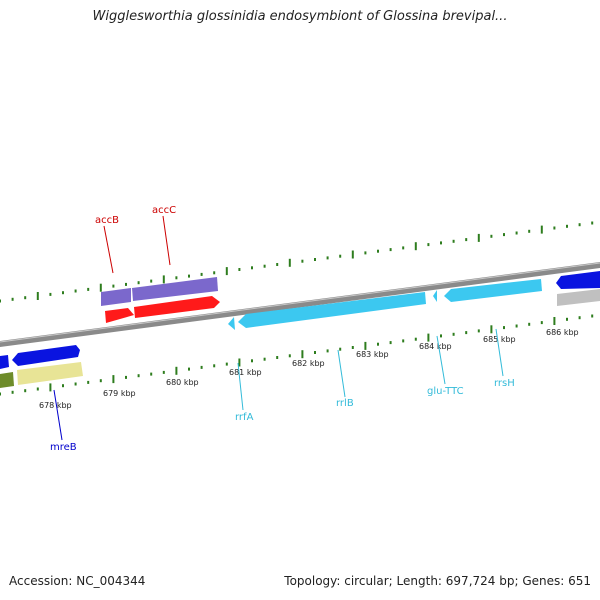  What do you see at coordinates (345, 403) in the screenshot?
I see `gene-label-rrlB: rrlB` at bounding box center [345, 403].